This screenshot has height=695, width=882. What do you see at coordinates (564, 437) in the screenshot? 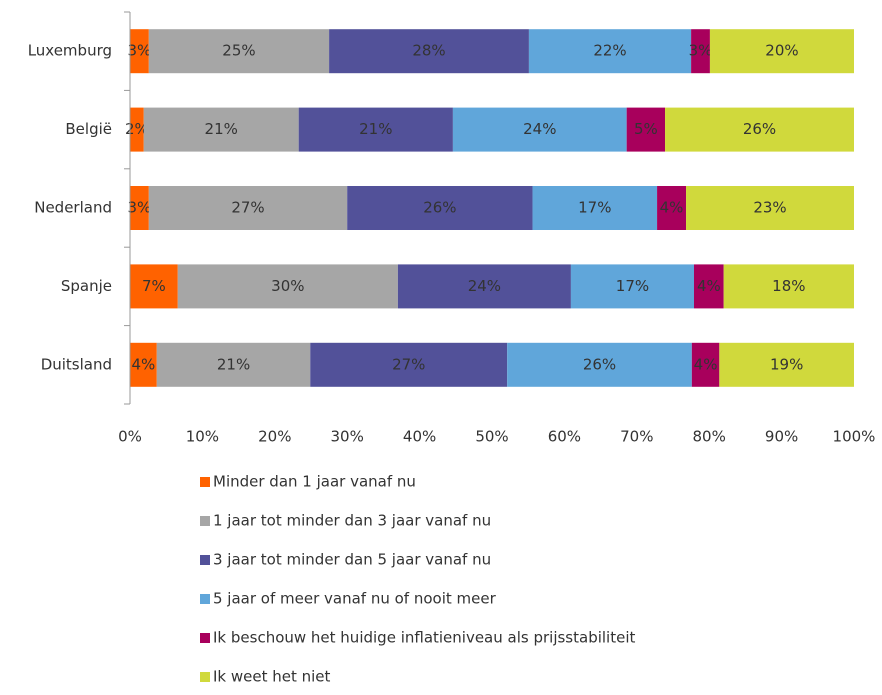
I see `x-tick-label: 60%` at bounding box center [564, 437].